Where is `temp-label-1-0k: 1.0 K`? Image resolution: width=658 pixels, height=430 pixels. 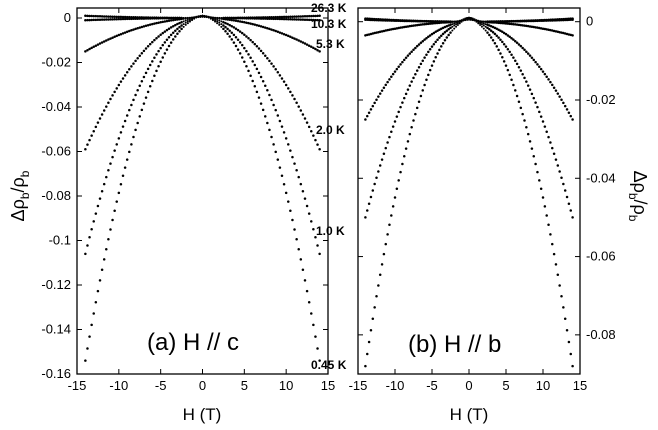
temp-label-1-0k: 1.0 K is located at coordinates (330, 231).